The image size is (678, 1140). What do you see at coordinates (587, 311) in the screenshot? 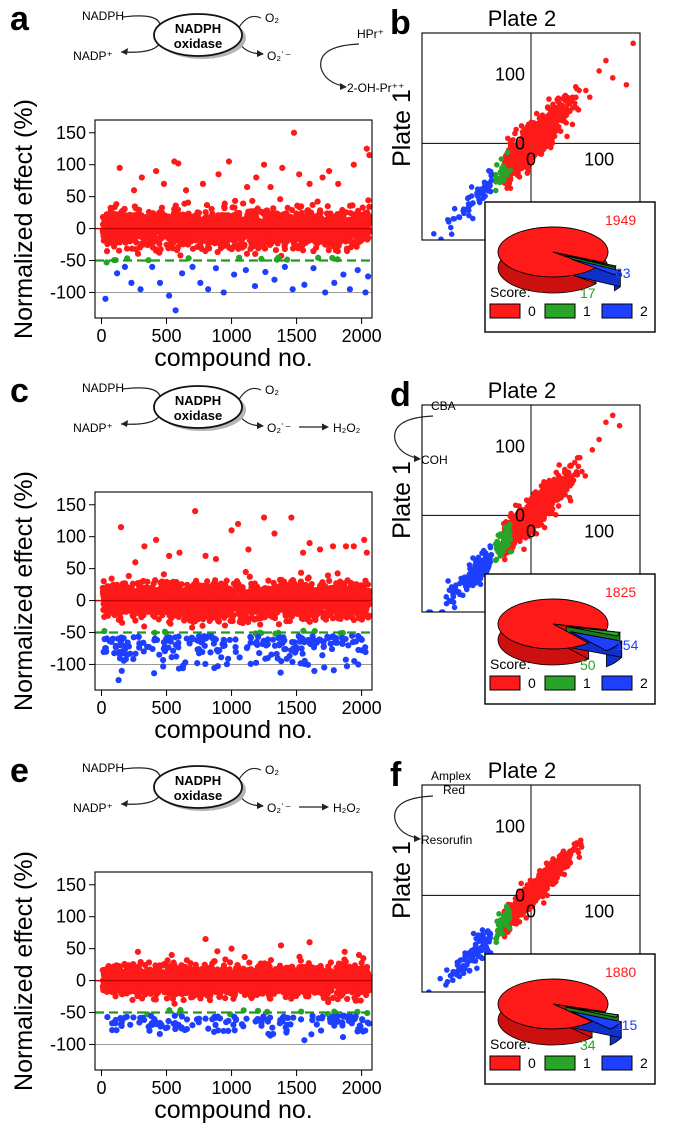
I see `legend-label: 1` at bounding box center [587, 311].